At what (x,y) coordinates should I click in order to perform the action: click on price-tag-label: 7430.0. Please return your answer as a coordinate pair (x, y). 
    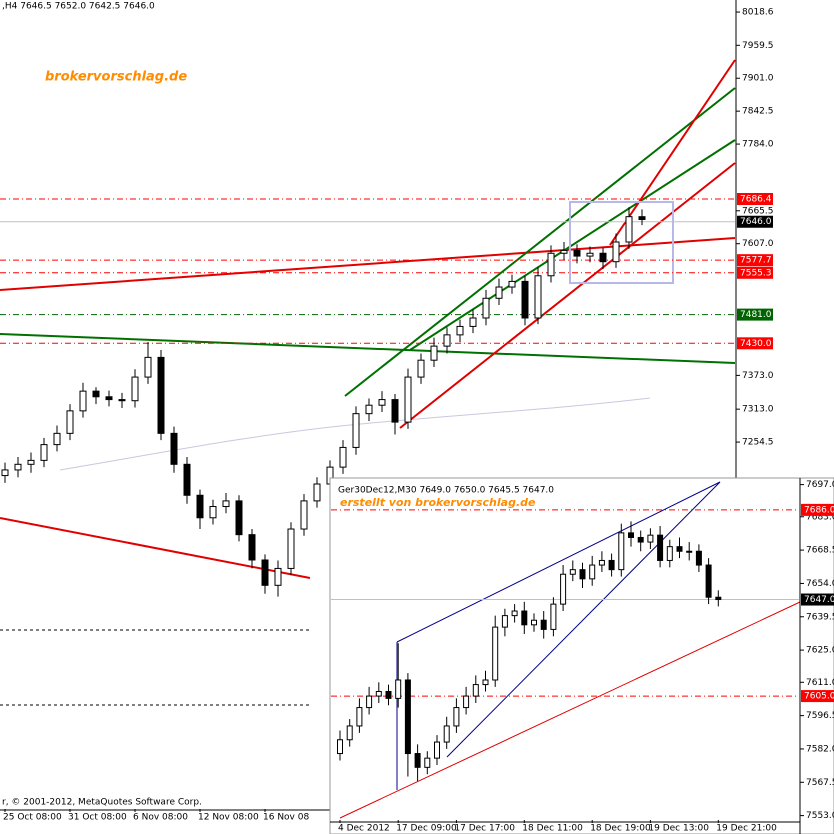
    Looking at the image, I should click on (756, 344).